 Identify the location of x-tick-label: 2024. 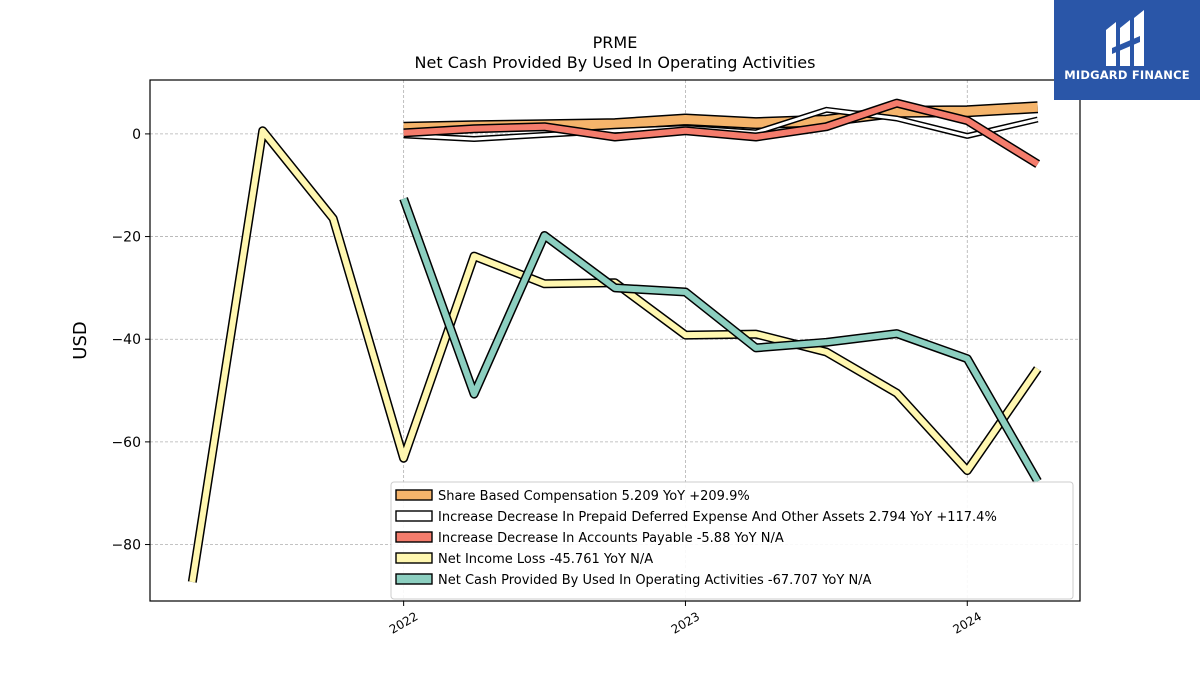
(967, 622).